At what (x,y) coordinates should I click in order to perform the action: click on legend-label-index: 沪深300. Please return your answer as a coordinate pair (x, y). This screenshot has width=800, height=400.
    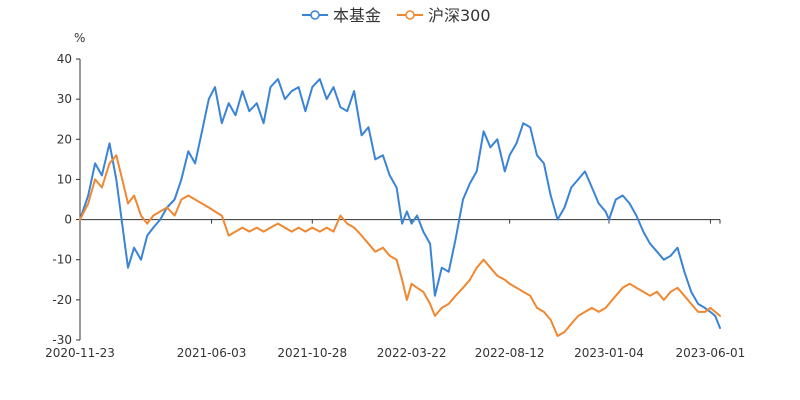
    Looking at the image, I should click on (459, 15).